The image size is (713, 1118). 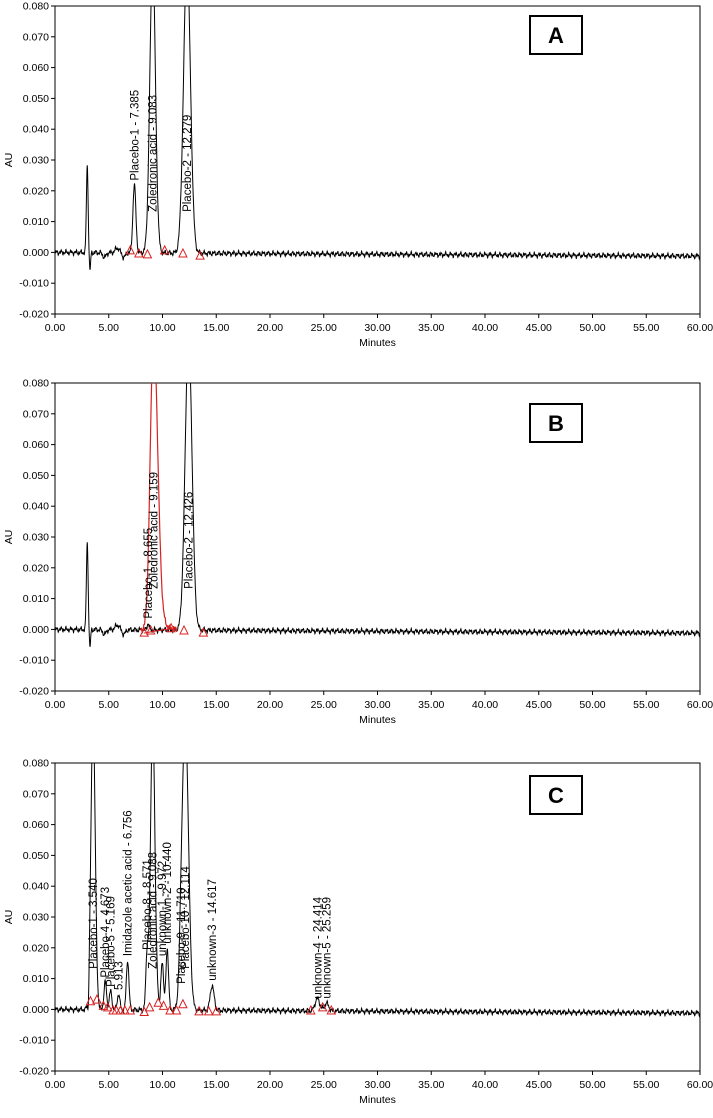 What do you see at coordinates (163, 908) in the screenshot?
I see `peak-label: unknown-1 - 9.972` at bounding box center [163, 908].